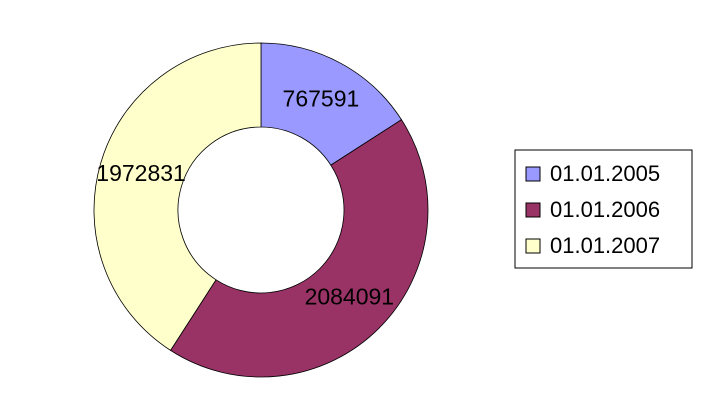 This screenshot has height=420, width=705. What do you see at coordinates (605, 245) in the screenshot?
I see `legend-entry: 01.01.2007` at bounding box center [605, 245].